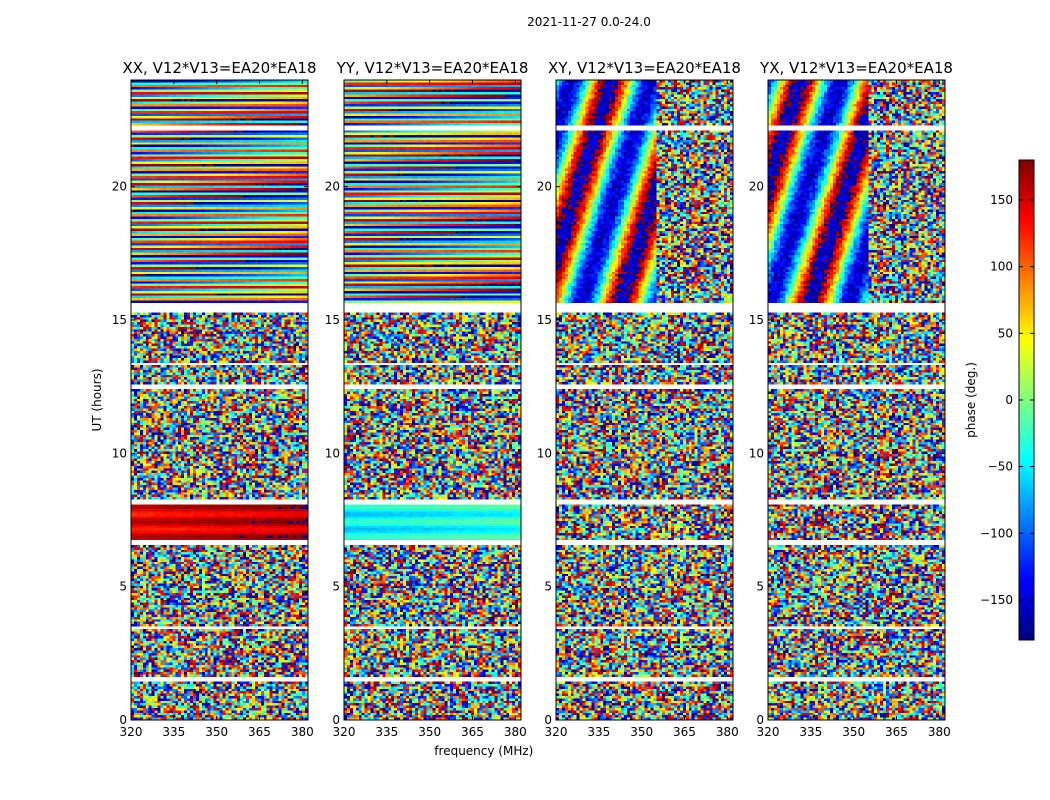  I want to click on colorbar-tick-label: 0, so click(1009, 400).